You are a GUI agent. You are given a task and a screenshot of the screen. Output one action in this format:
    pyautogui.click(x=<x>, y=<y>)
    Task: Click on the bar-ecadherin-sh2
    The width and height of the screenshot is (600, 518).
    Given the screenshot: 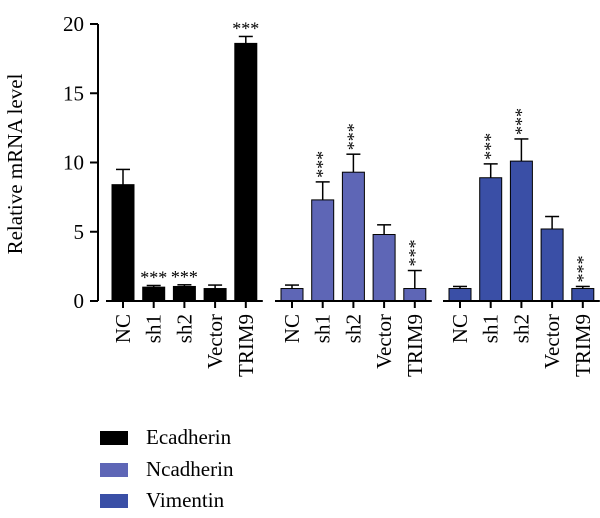 What is the action you would take?
    pyautogui.click(x=184, y=293)
    